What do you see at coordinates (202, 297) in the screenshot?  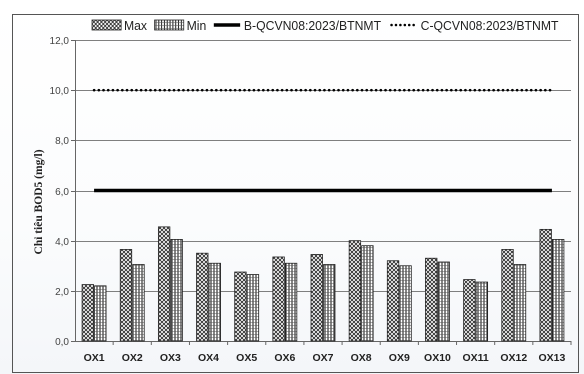 I see `bar-max-ox4` at bounding box center [202, 297].